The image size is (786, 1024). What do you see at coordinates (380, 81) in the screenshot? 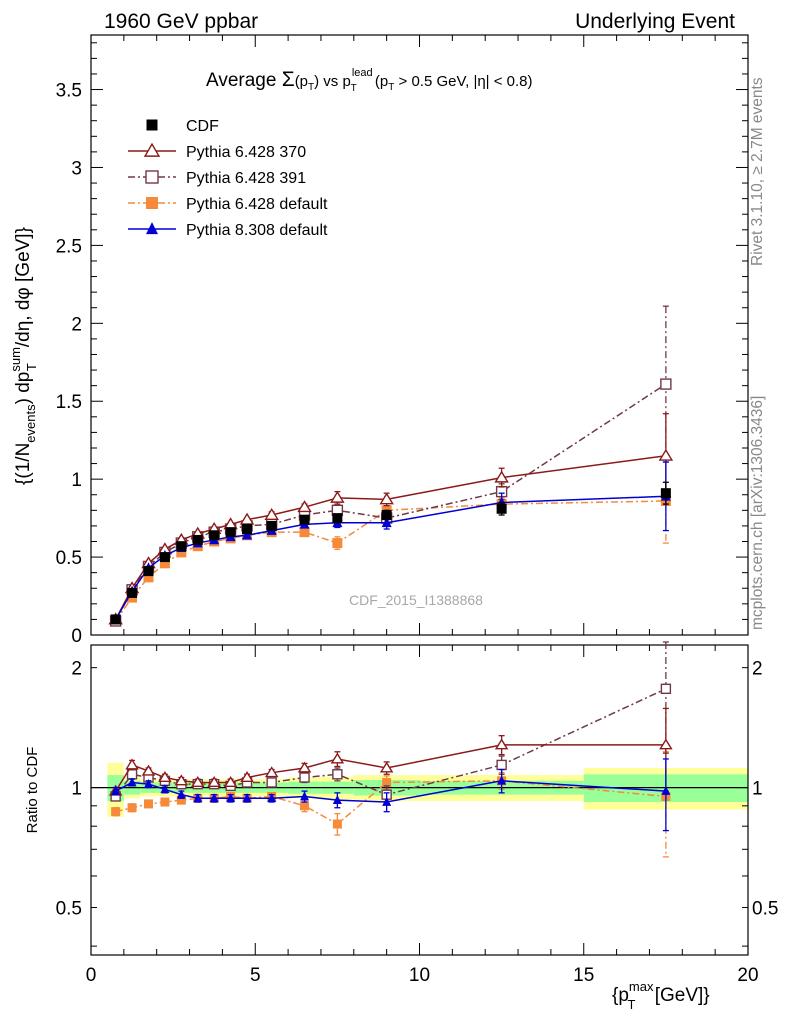
I see `plot-title-cut: (p` at bounding box center [380, 81].